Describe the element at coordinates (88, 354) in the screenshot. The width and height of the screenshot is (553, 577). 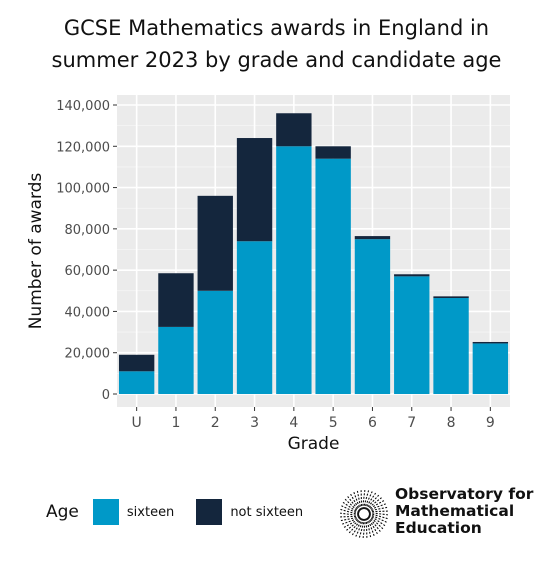
I see `y-tick-label: 20,000` at that location.